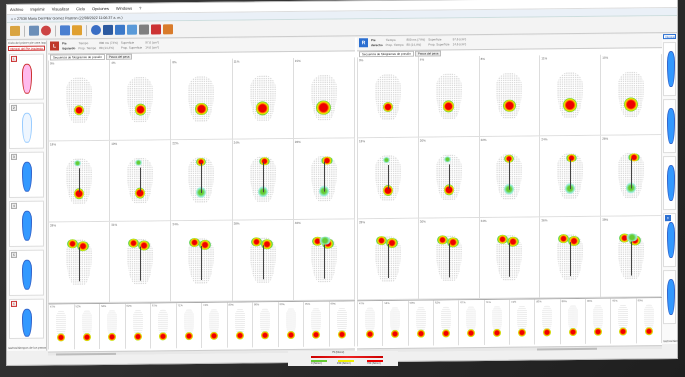 This screenshot has height=377, width=685. Describe the element at coordinates (141, 181) in the screenshot. I see `pressure-frame: 19%` at that location.